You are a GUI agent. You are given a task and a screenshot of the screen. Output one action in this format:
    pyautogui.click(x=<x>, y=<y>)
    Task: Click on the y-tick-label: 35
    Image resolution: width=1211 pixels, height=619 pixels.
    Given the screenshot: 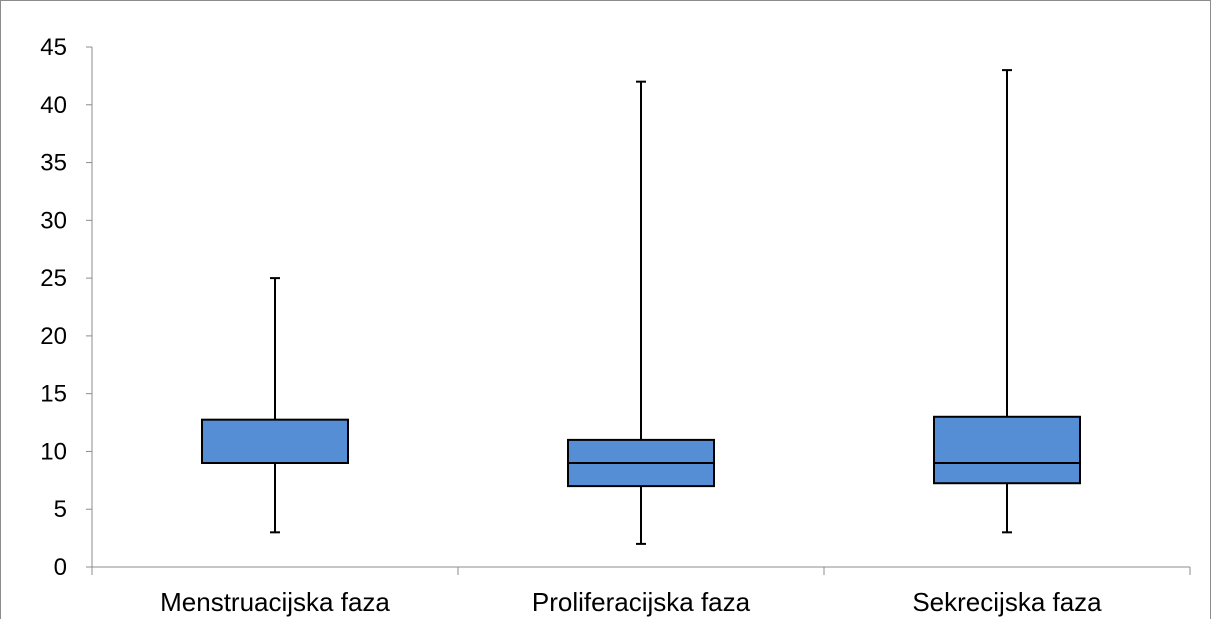 What is the action you would take?
    pyautogui.click(x=53, y=163)
    